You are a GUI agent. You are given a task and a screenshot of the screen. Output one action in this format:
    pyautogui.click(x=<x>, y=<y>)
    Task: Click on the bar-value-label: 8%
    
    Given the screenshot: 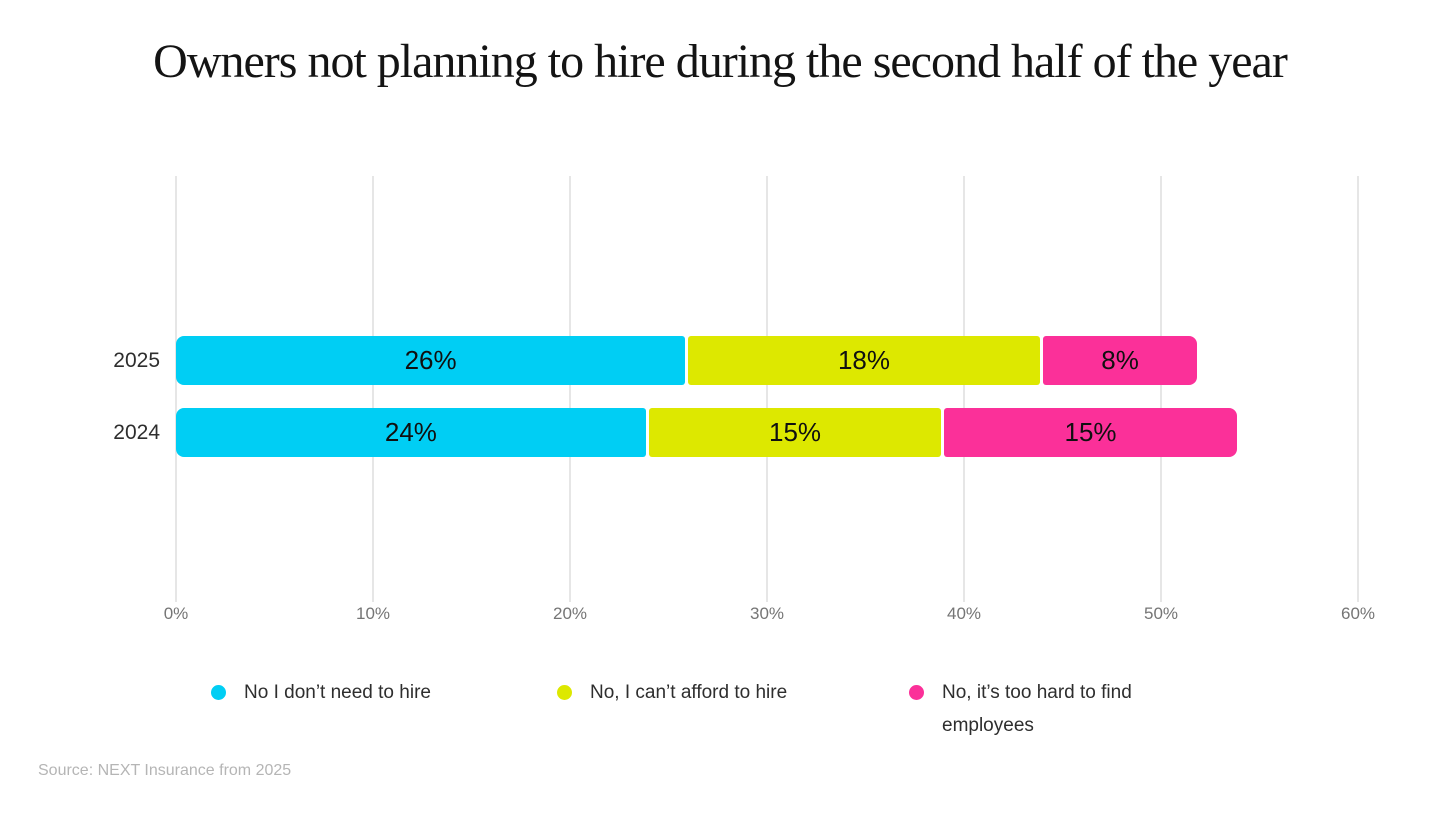 What is the action you would take?
    pyautogui.click(x=1120, y=360)
    